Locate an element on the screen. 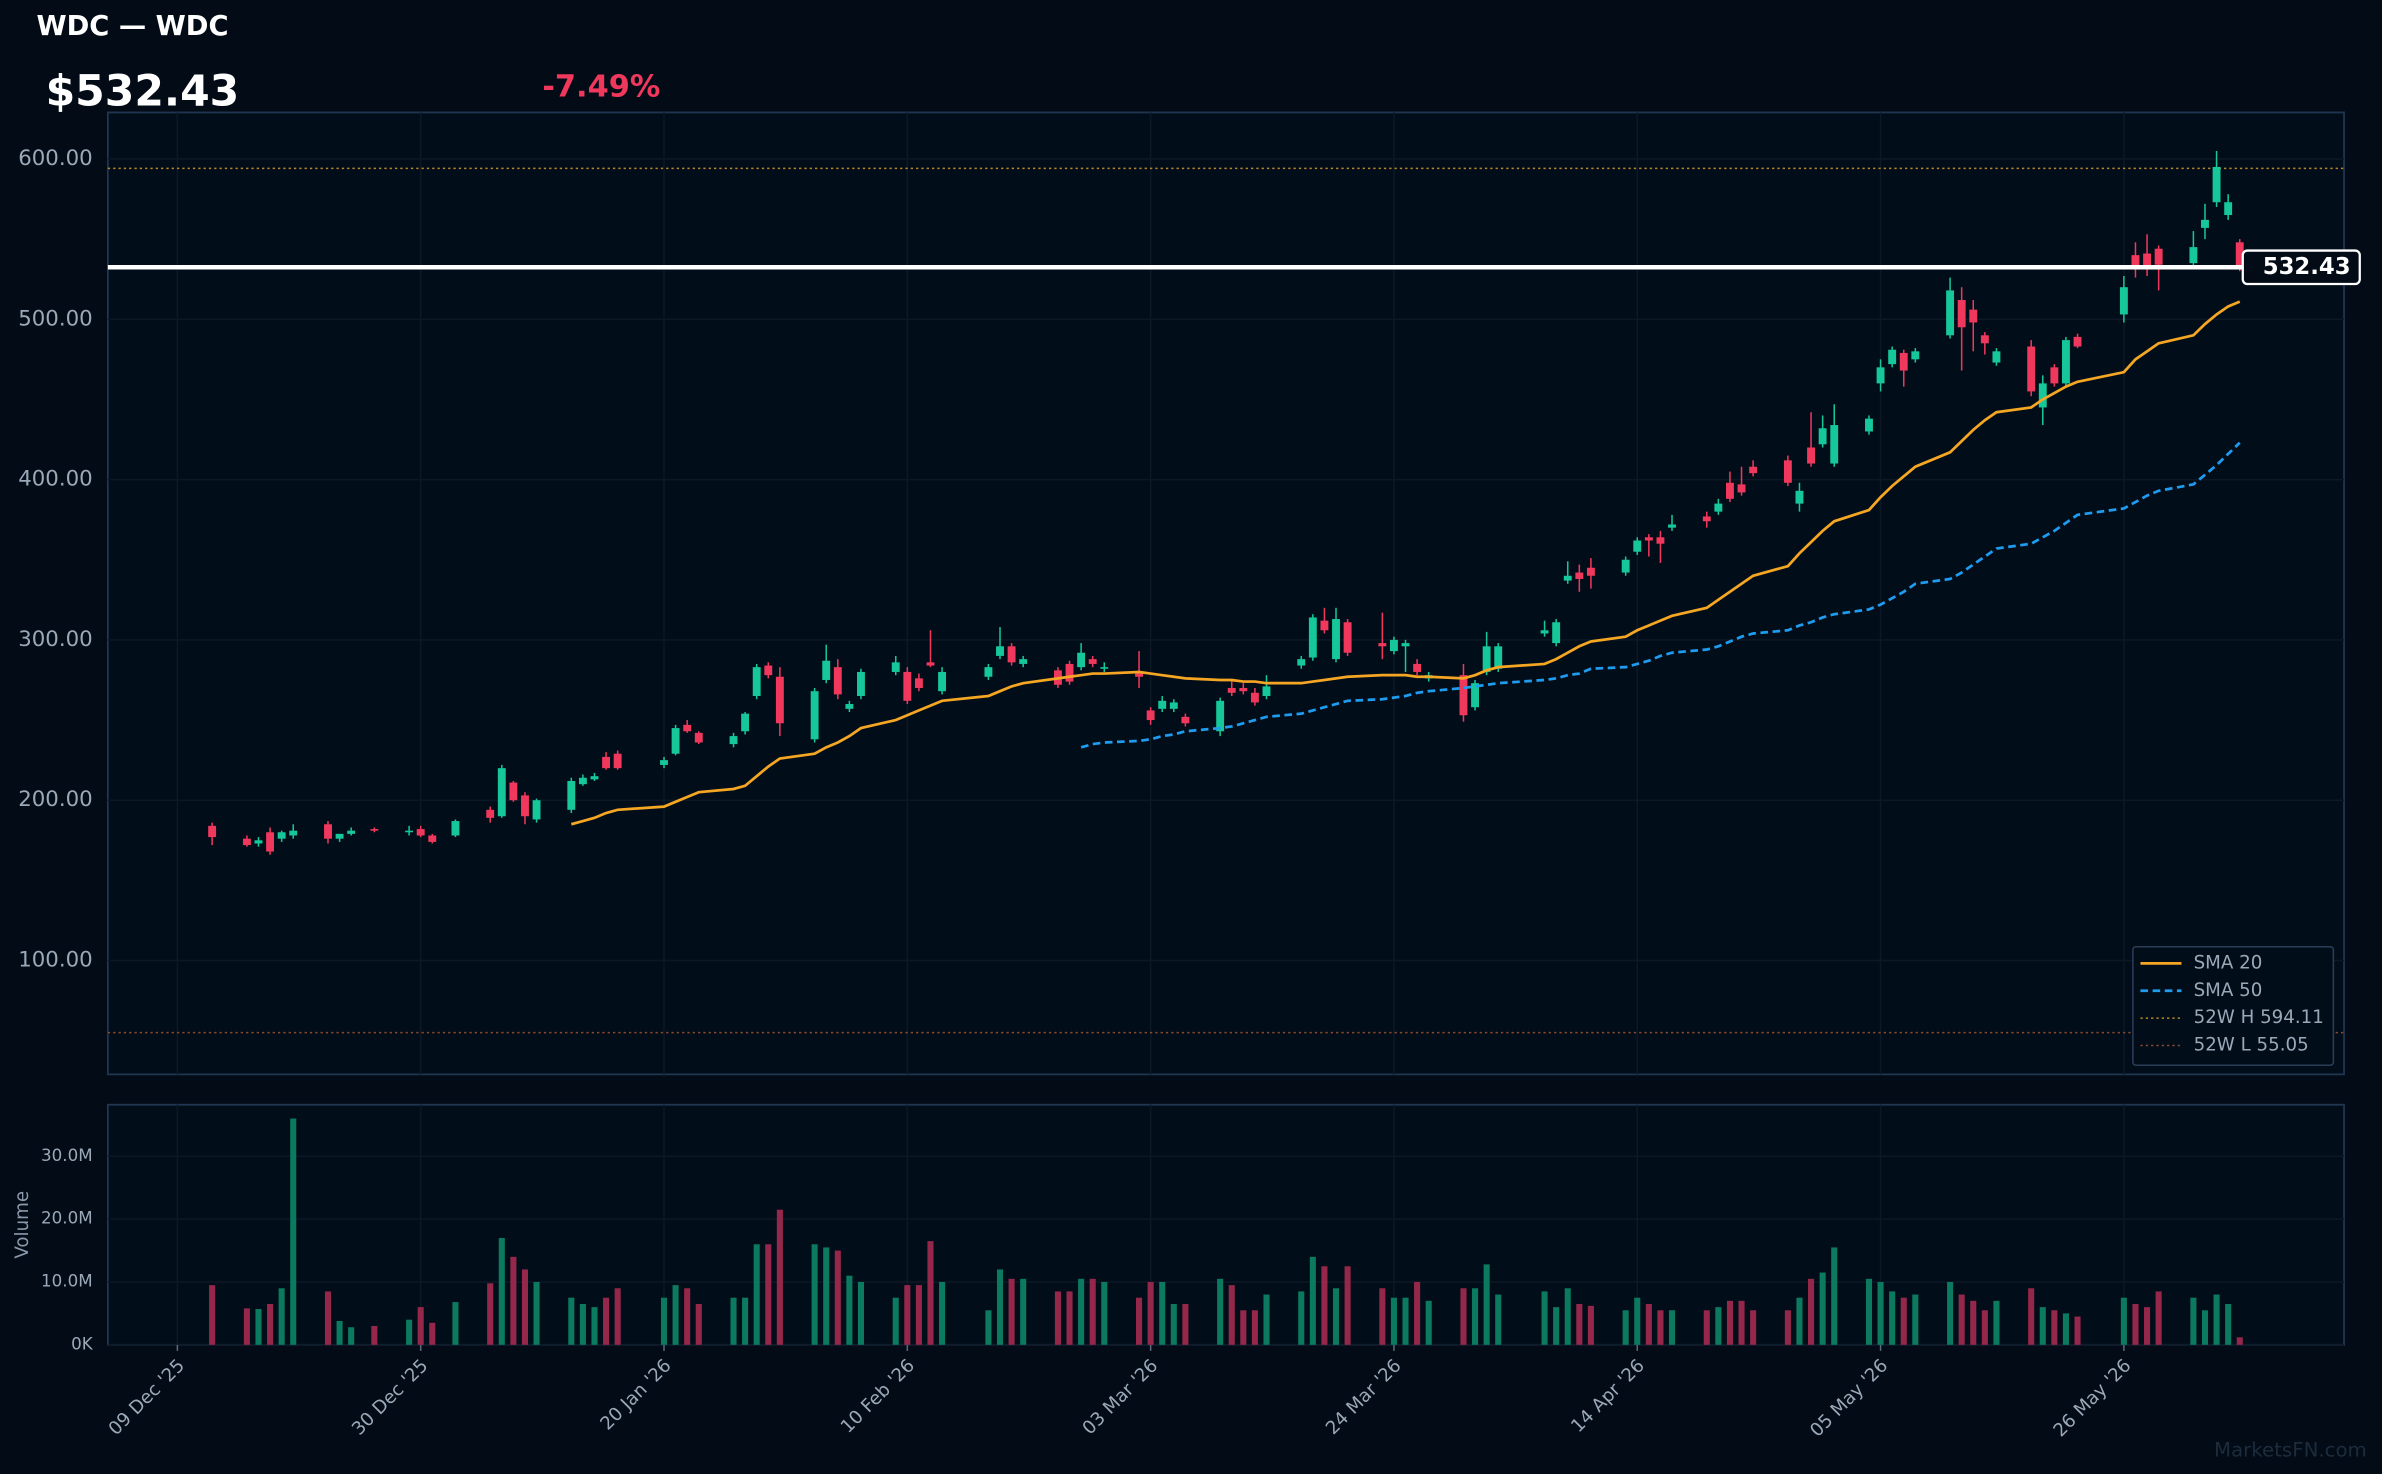 The image size is (2382, 1474). last-price-label: 532.43 is located at coordinates (2307, 267).